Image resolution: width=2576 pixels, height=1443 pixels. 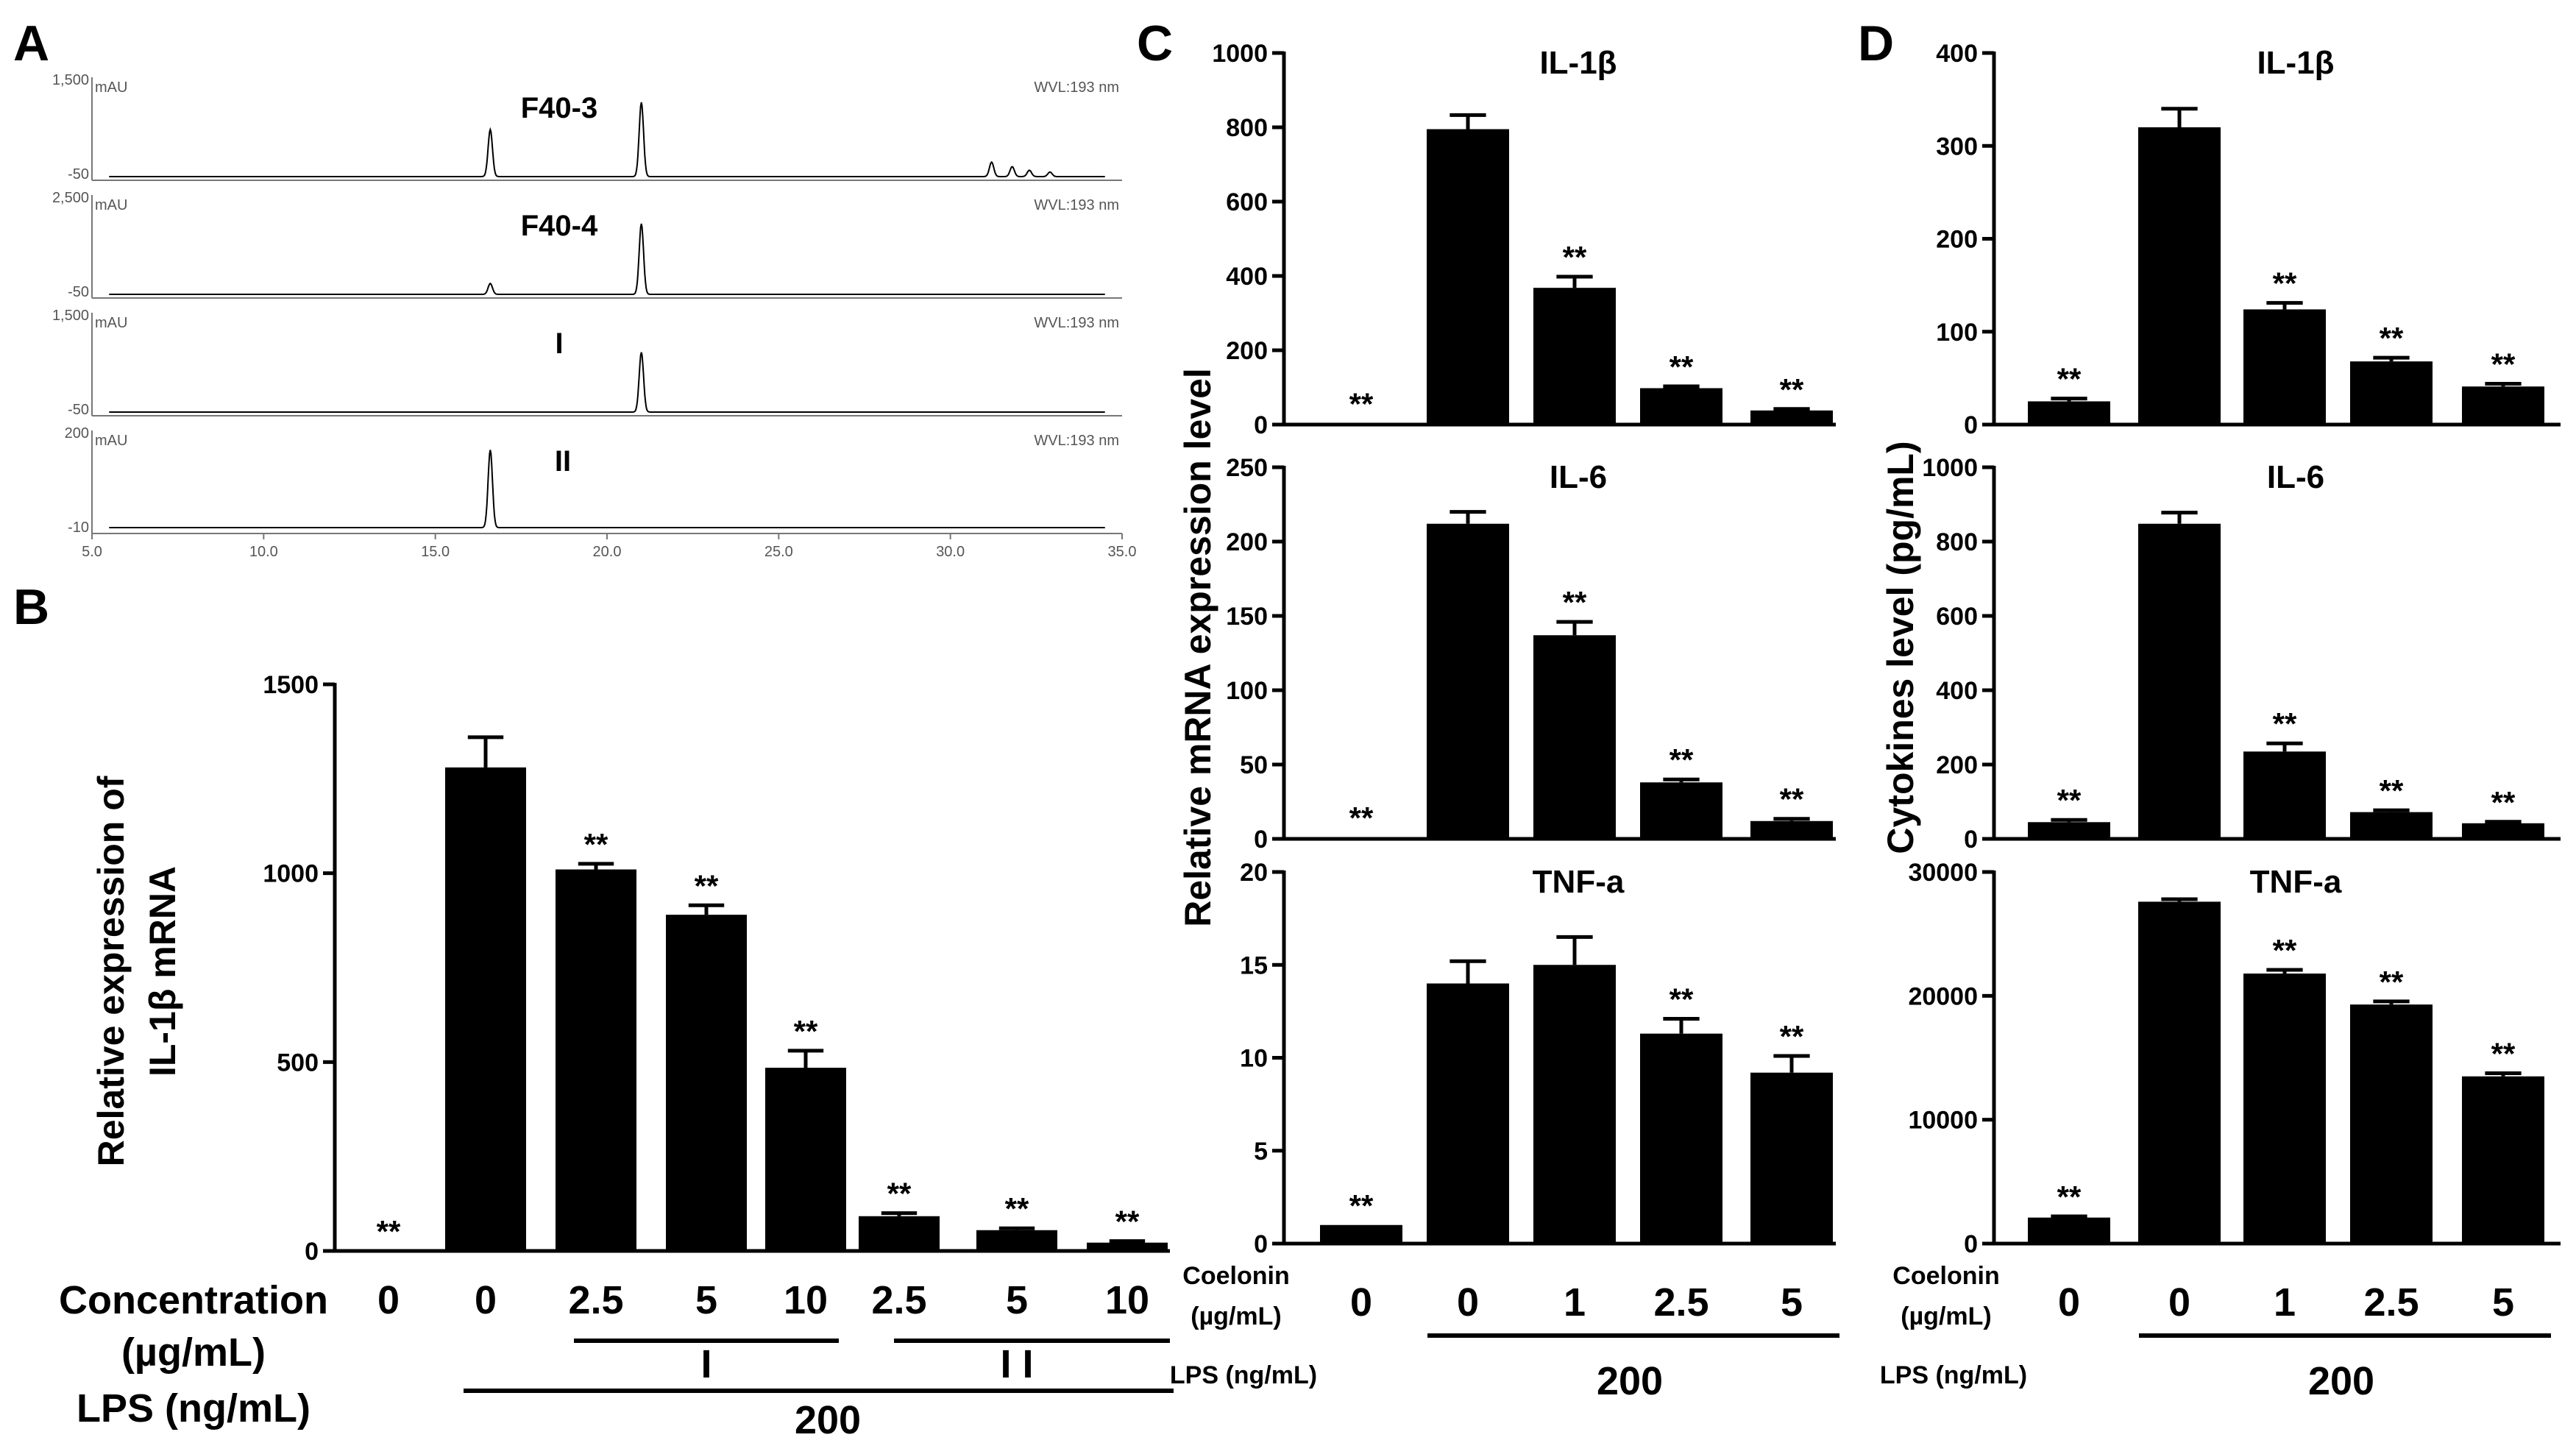 What do you see at coordinates (78, 174) in the screenshot?
I see `hplc-ybottom-0: -50` at bounding box center [78, 174].